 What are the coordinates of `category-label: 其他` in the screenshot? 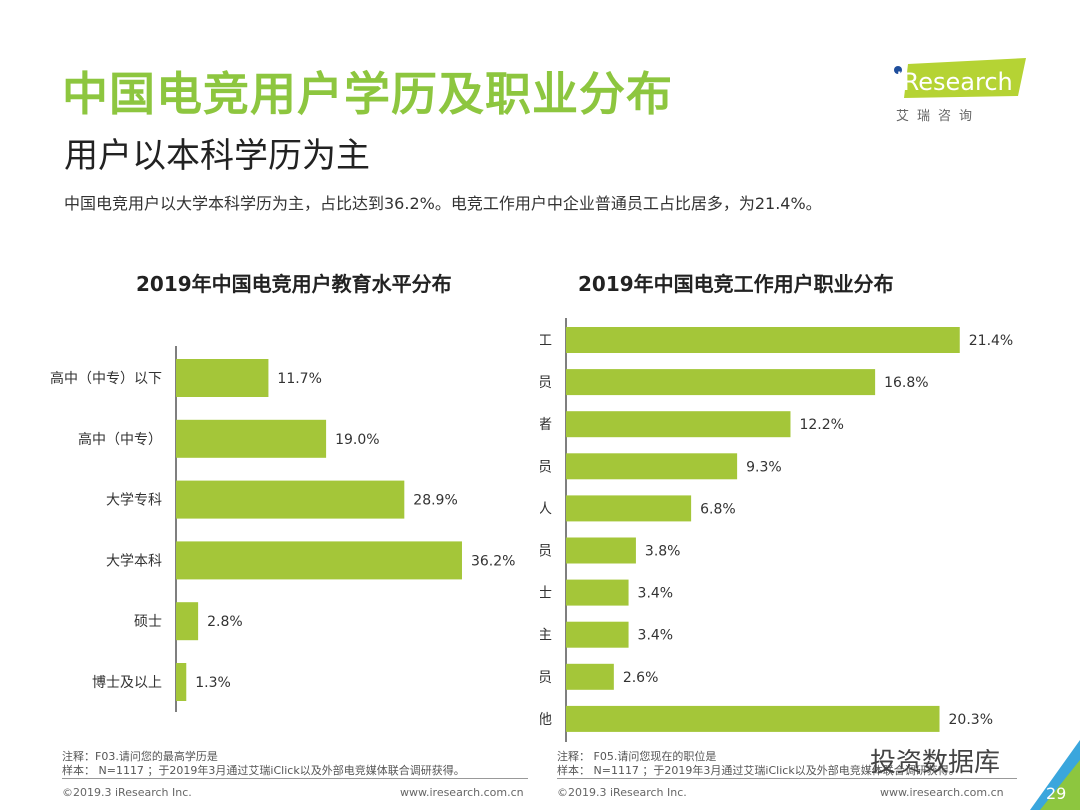 It's located at (546, 720).